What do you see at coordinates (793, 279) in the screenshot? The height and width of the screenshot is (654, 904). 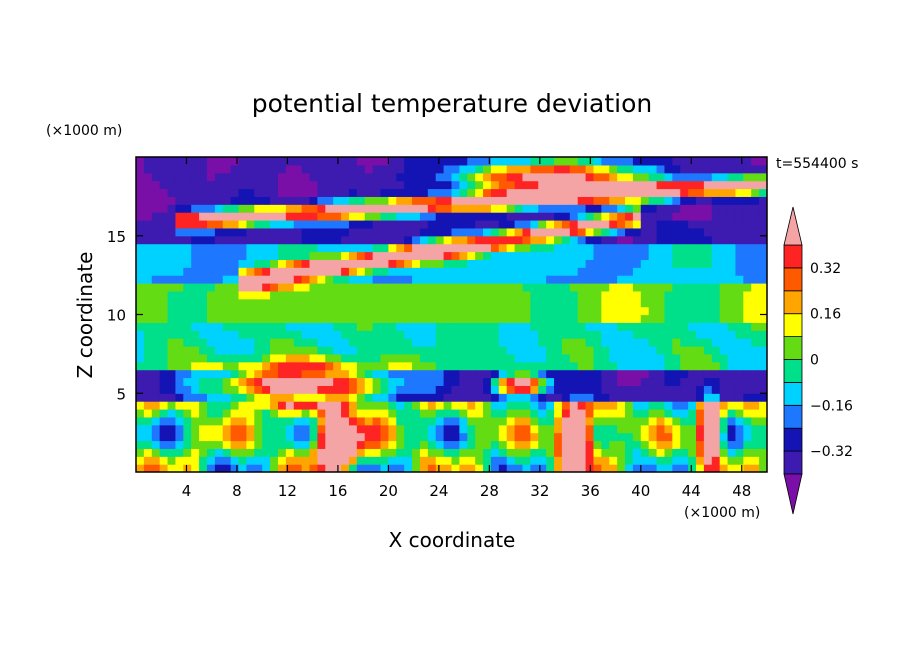 I see `colorbar-band` at bounding box center [793, 279].